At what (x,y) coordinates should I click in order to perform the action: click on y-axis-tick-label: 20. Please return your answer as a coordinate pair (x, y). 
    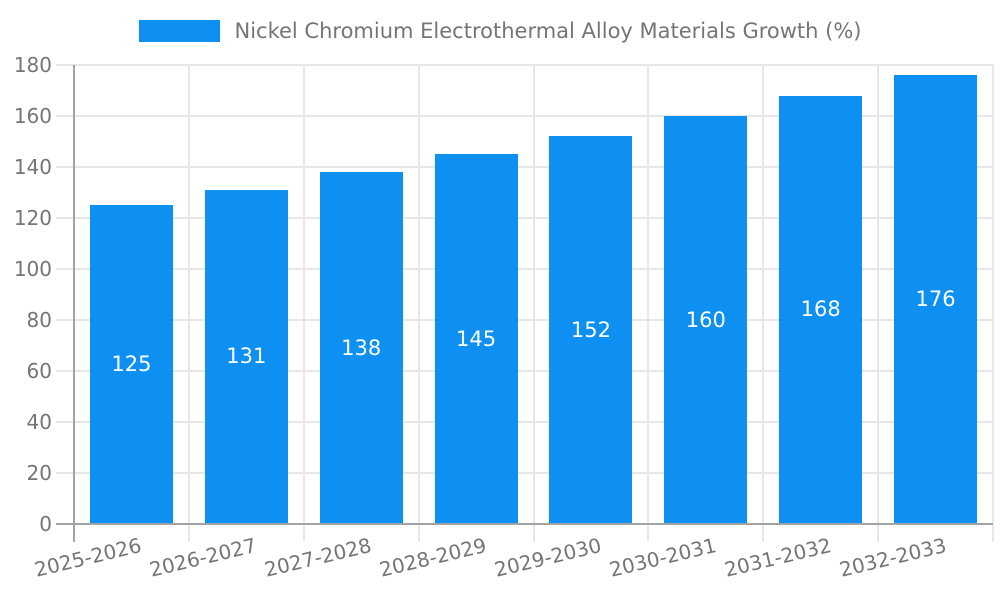
    Looking at the image, I should click on (39, 473).